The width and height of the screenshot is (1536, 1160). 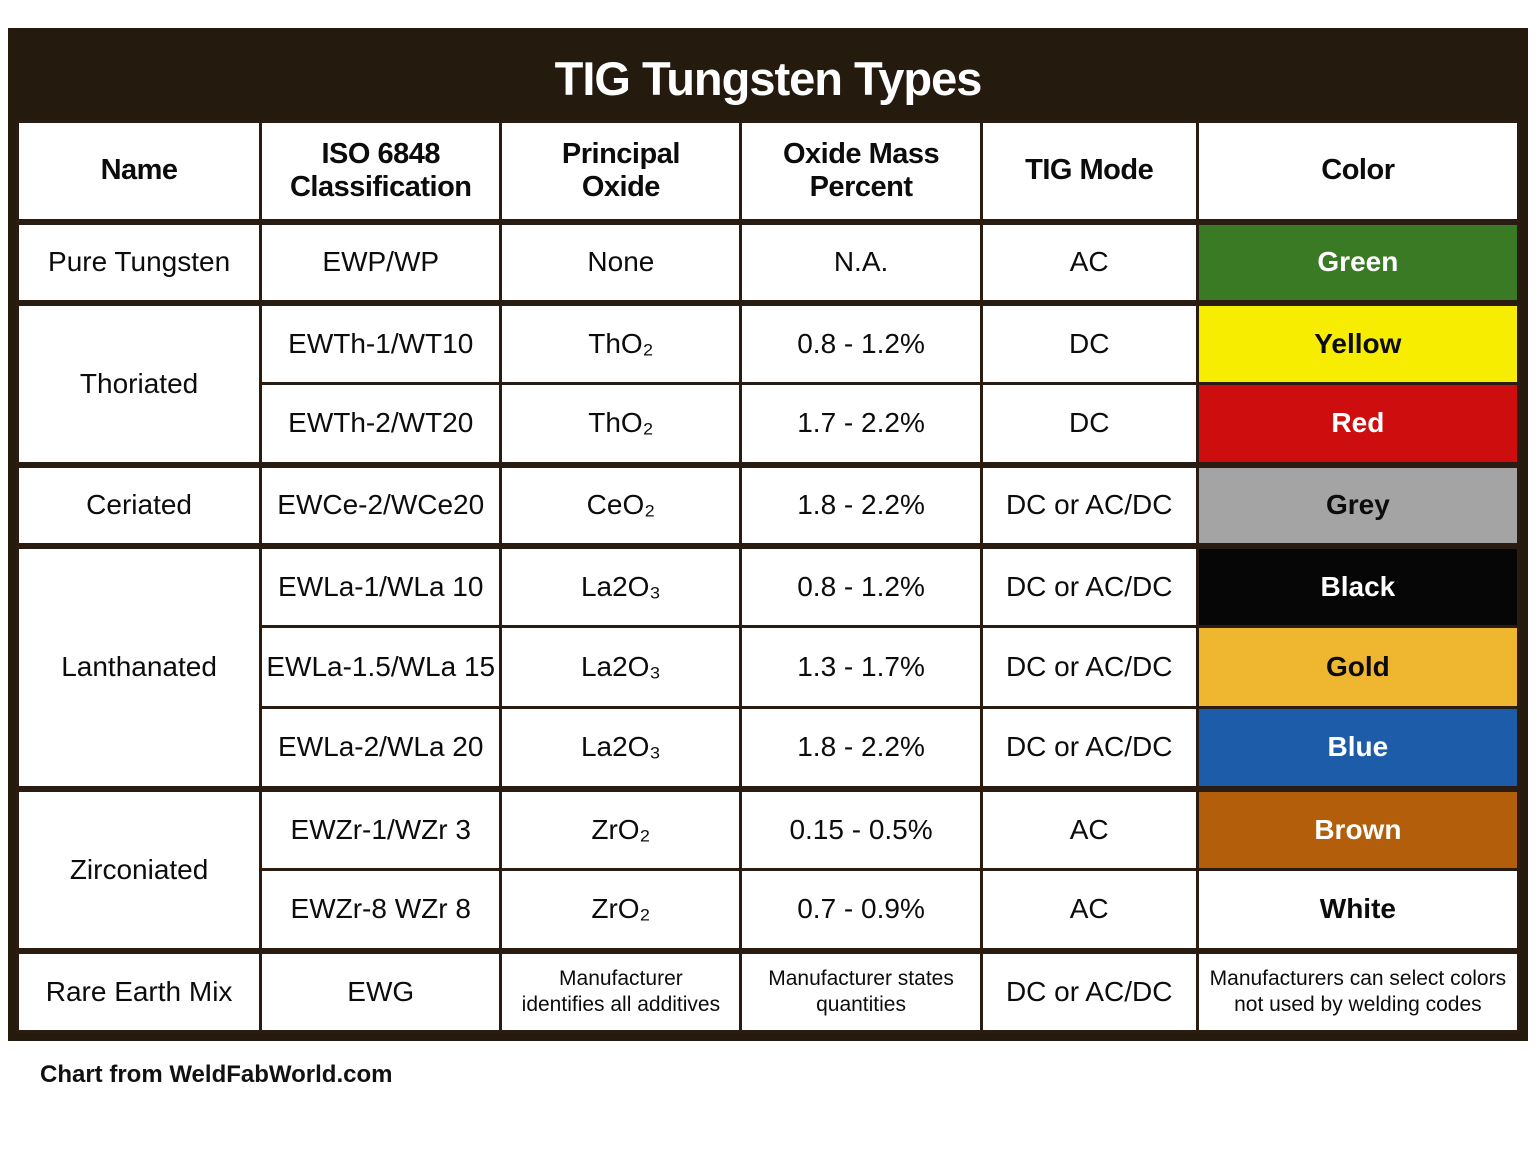 What do you see at coordinates (1358, 828) in the screenshot?
I see `cell-color-swatch: Brown` at bounding box center [1358, 828].